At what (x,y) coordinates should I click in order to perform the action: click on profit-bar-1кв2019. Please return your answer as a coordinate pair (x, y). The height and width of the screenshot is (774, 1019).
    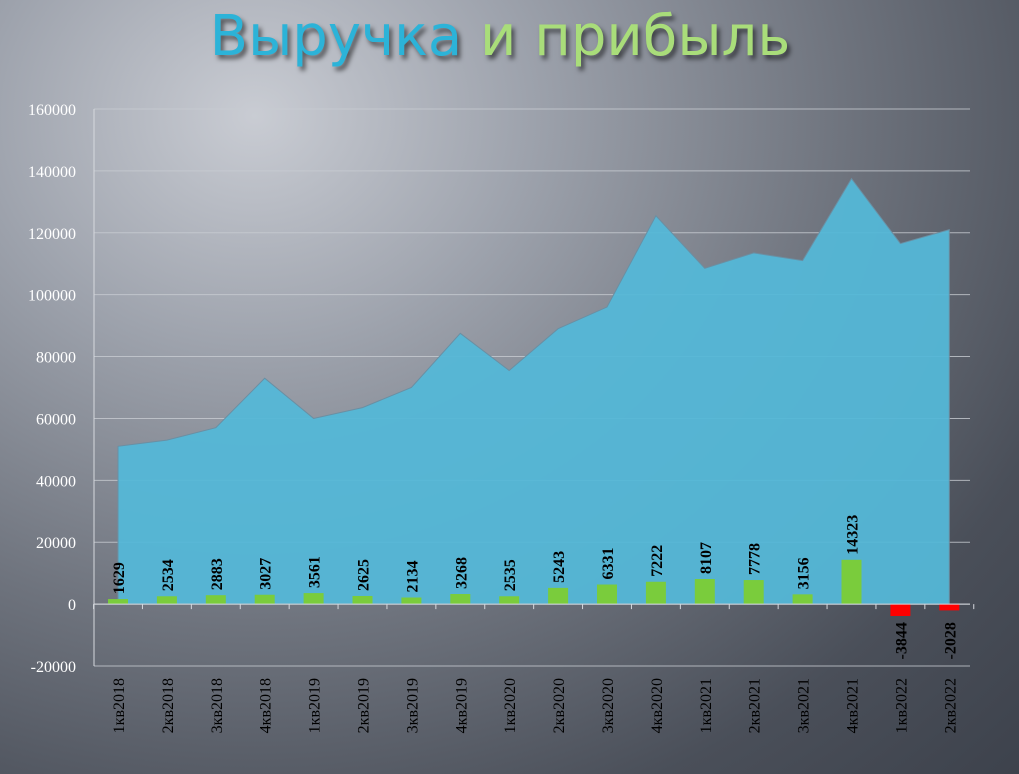
    Looking at the image, I should click on (313, 599).